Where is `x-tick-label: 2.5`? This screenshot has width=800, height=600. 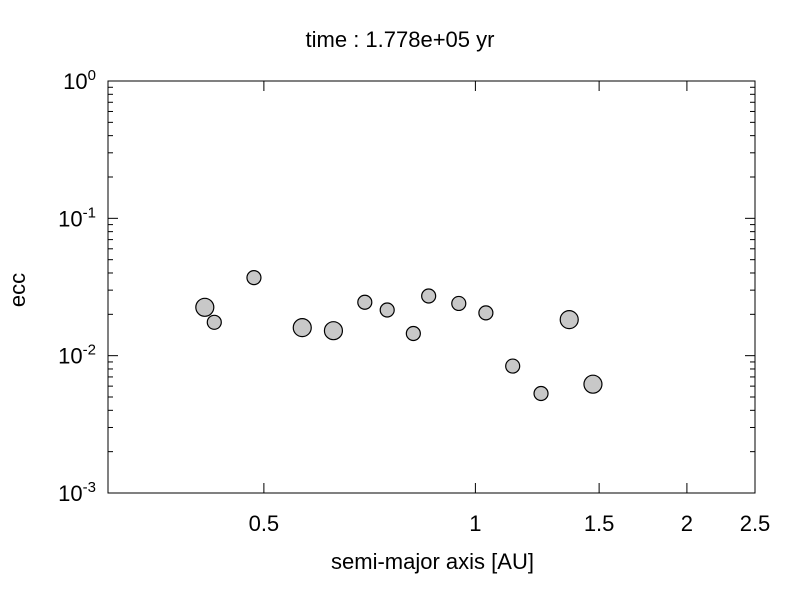 x-tick-label: 2.5 is located at coordinates (755, 523).